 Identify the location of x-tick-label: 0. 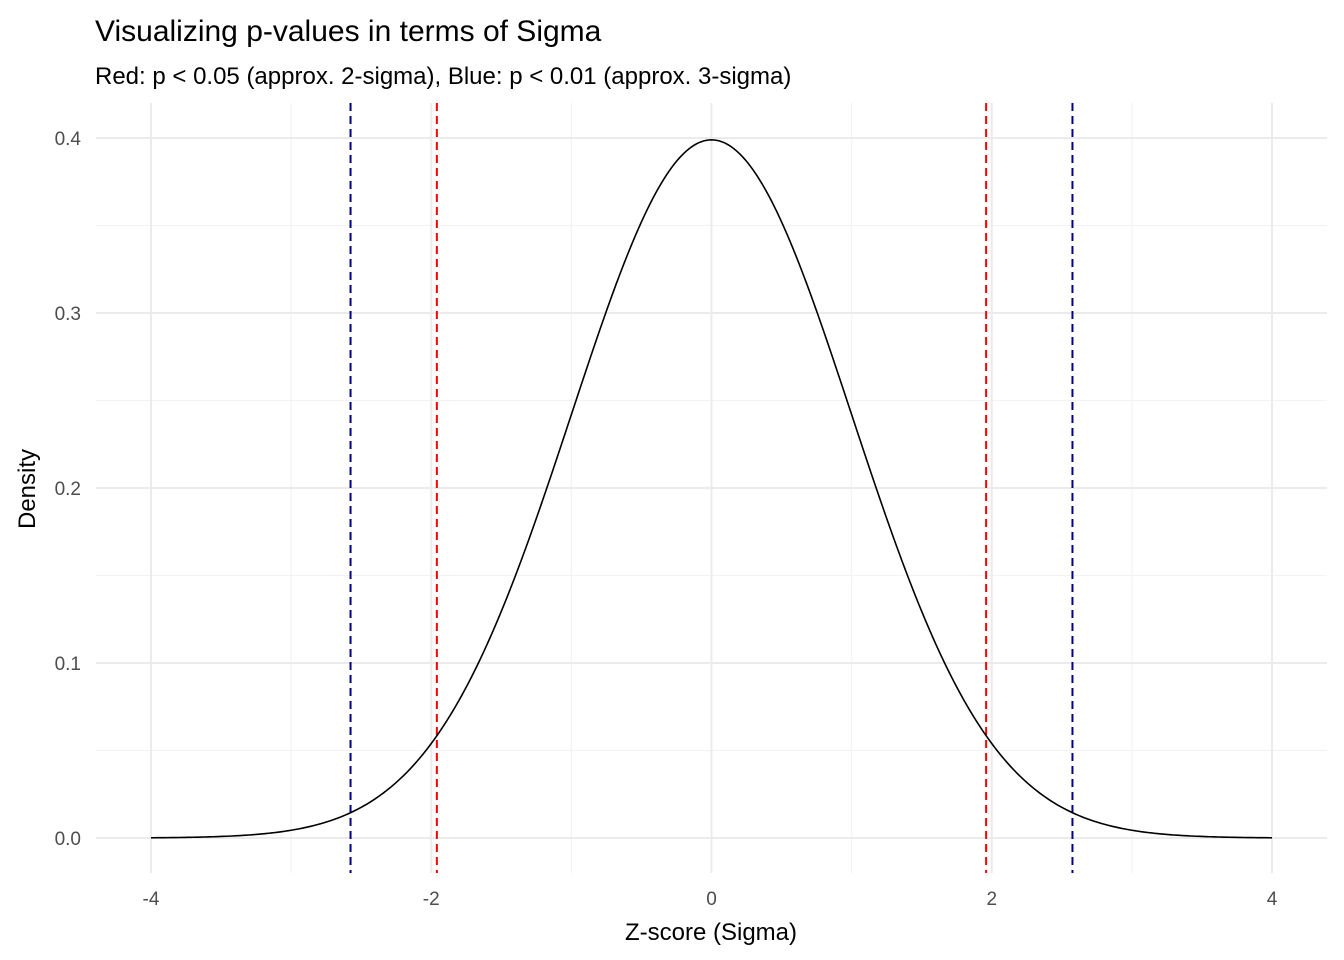
(711, 899).